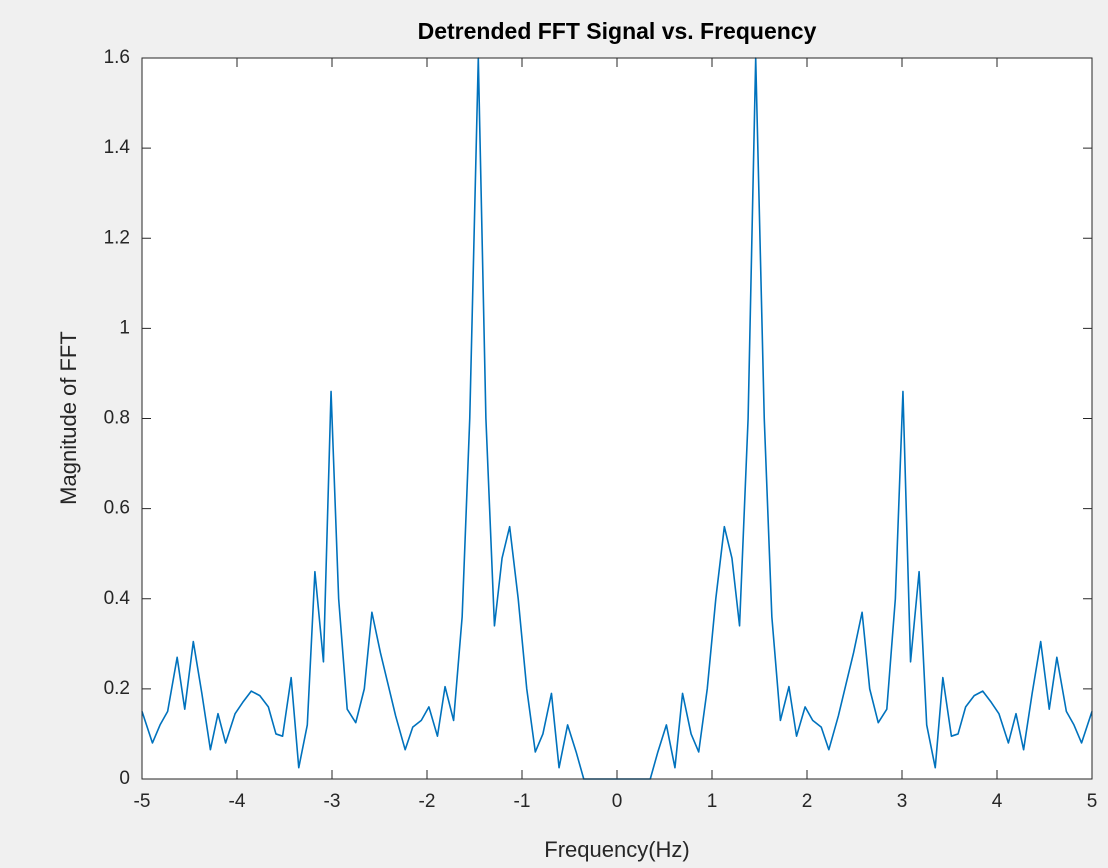 The image size is (1108, 868). Describe the element at coordinates (117, 688) in the screenshot. I see `y-tick-label: 0.2` at that location.